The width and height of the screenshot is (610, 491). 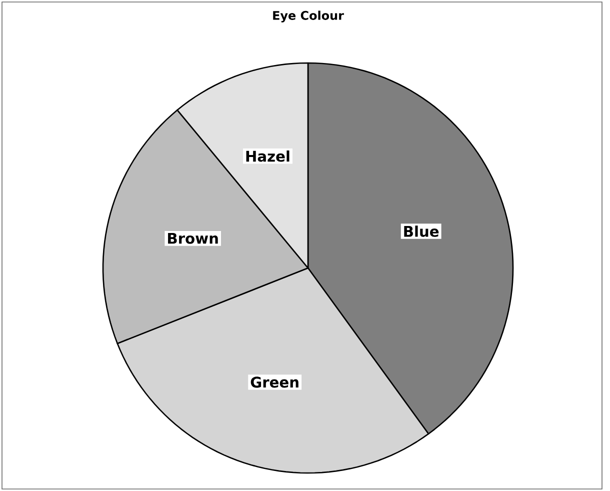 I want to click on chart-title: Eye Colour, so click(x=308, y=16).